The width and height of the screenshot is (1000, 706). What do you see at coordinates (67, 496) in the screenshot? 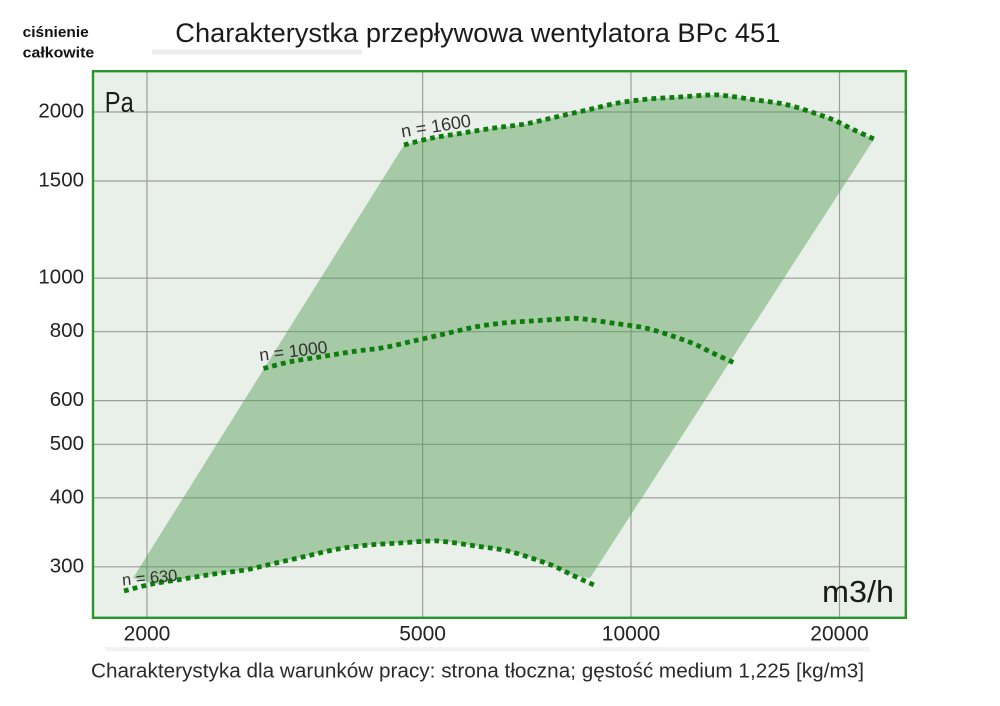
I see `svg-text: 400` at bounding box center [67, 496].